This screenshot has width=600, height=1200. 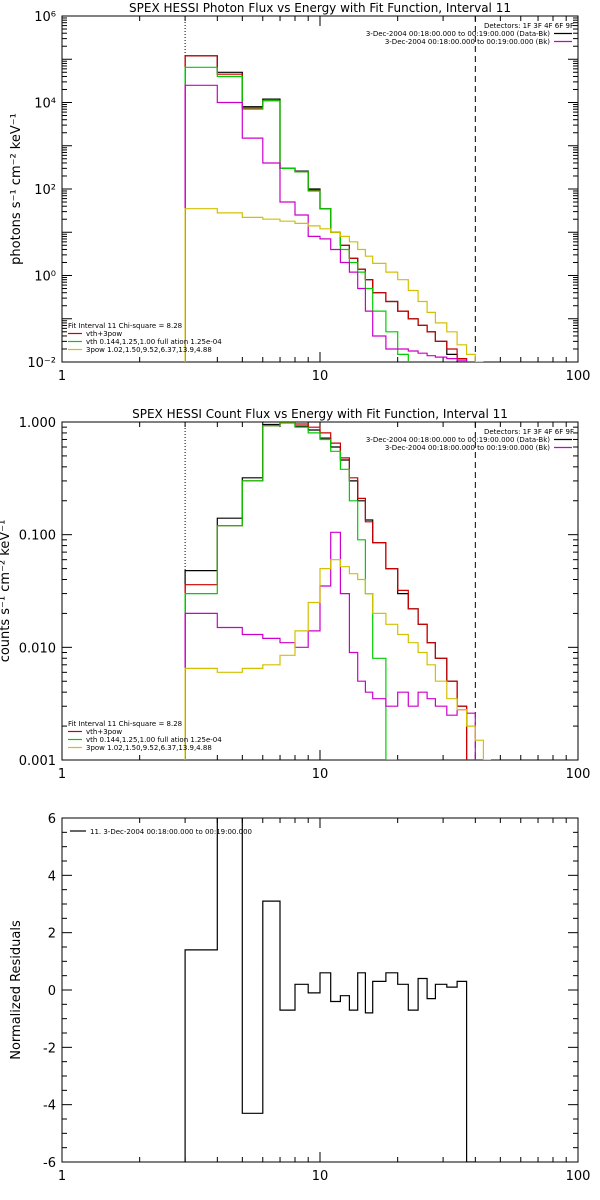 I want to click on series-vth, so click(x=296, y=214).